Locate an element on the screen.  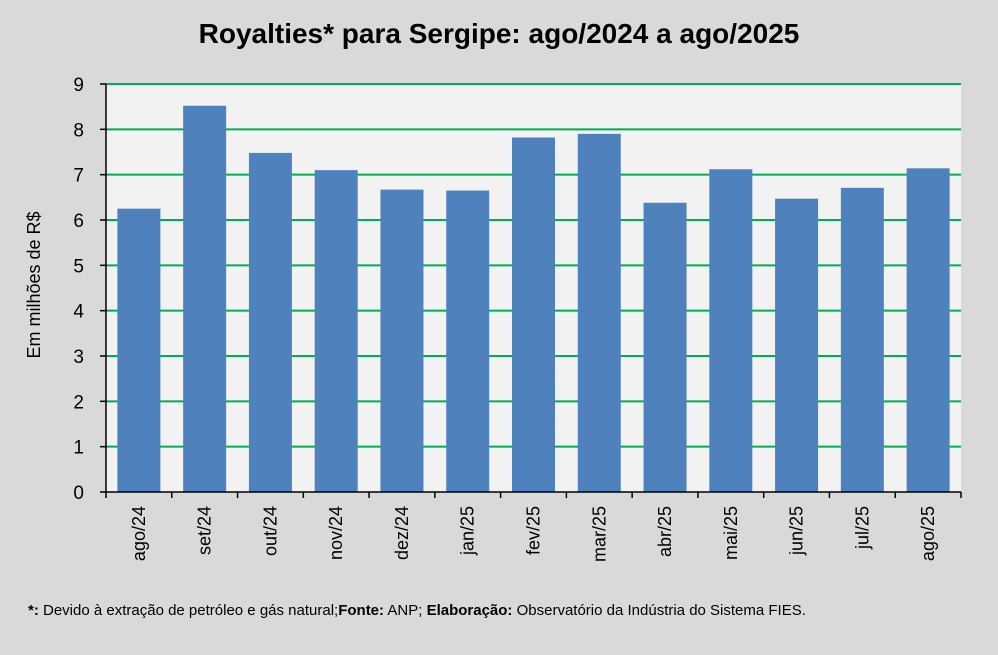
footnote-source-label: Fonte: is located at coordinates (361, 610).